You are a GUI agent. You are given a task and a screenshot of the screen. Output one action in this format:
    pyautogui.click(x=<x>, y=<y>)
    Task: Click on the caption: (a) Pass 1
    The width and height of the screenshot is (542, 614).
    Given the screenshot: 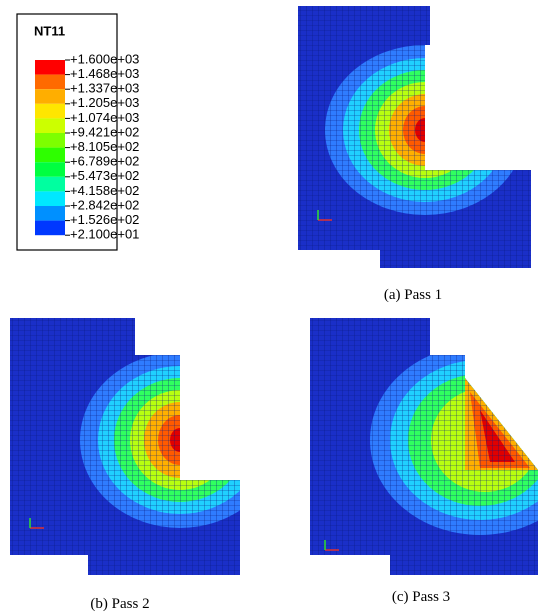 What is the action you would take?
    pyautogui.click(x=413, y=295)
    